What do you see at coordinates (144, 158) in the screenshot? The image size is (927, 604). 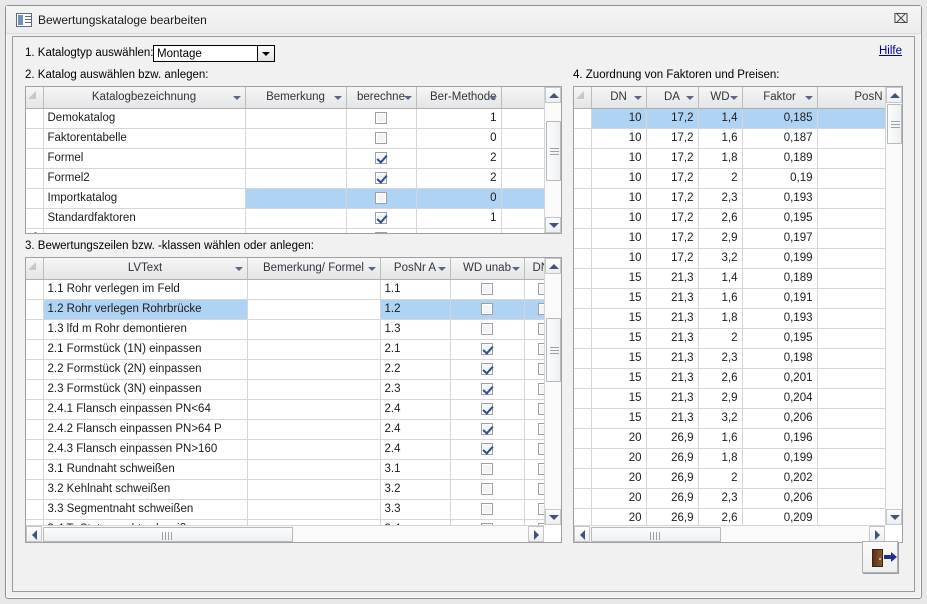 I see `cell-katalogbezeichnung: Formel` at bounding box center [144, 158].